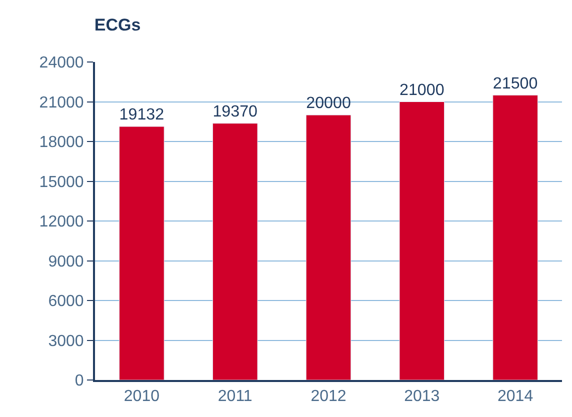 This screenshot has height=417, width=572. Describe the element at coordinates (328, 397) in the screenshot. I see `x-tick-label: 2012` at that location.